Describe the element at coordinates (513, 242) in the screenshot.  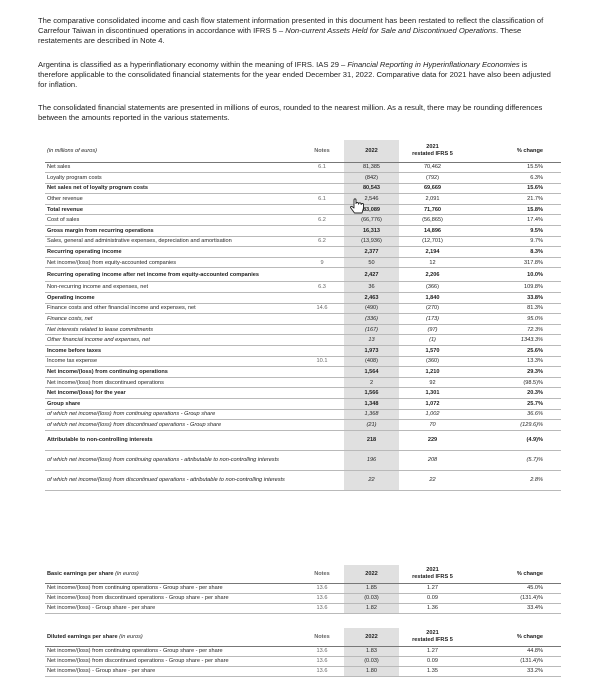
I see `percent-change: 9.7%` at that location.